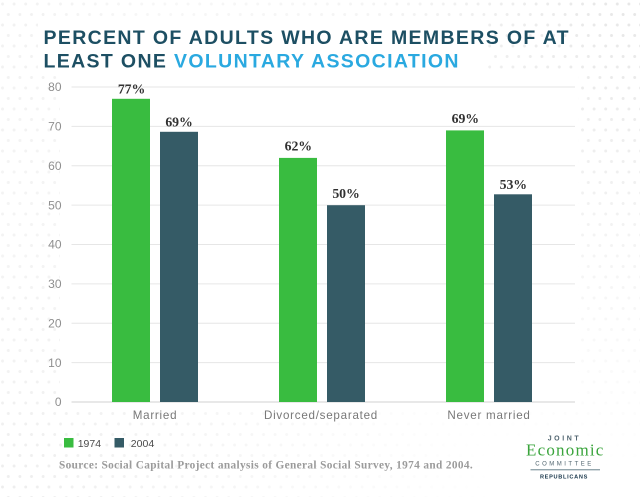  I want to click on svg-text: 2004, so click(143, 444).